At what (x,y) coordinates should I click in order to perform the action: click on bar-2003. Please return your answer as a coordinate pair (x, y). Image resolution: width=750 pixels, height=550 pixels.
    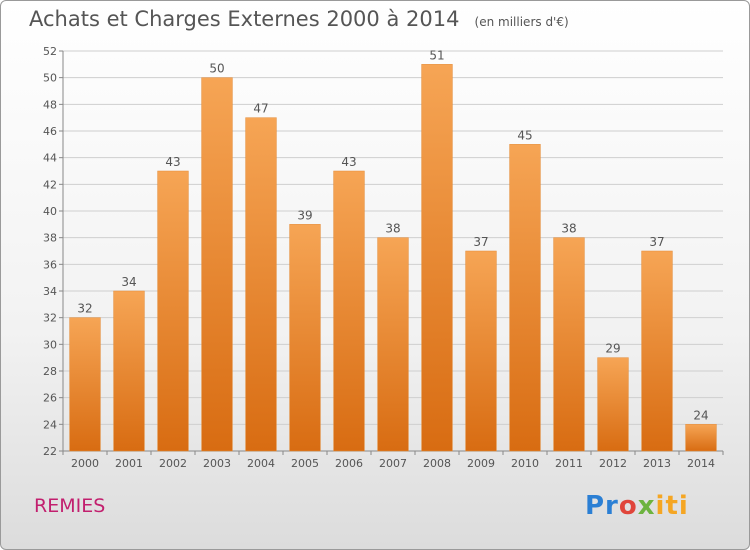
    Looking at the image, I should click on (217, 264).